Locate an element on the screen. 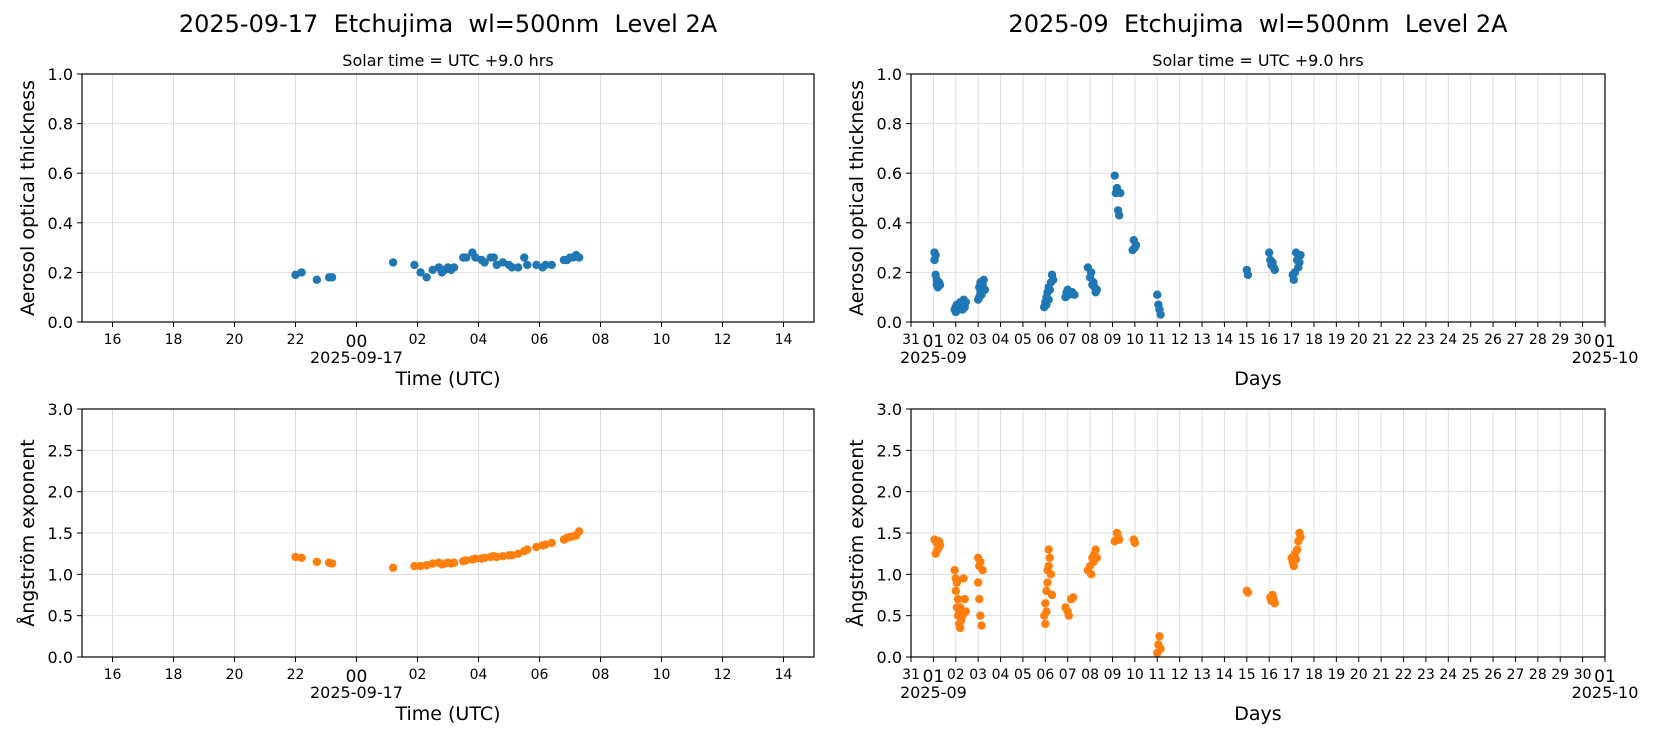 This screenshot has height=737, width=1654. x-start-month-label: 2025-09 is located at coordinates (933, 692).